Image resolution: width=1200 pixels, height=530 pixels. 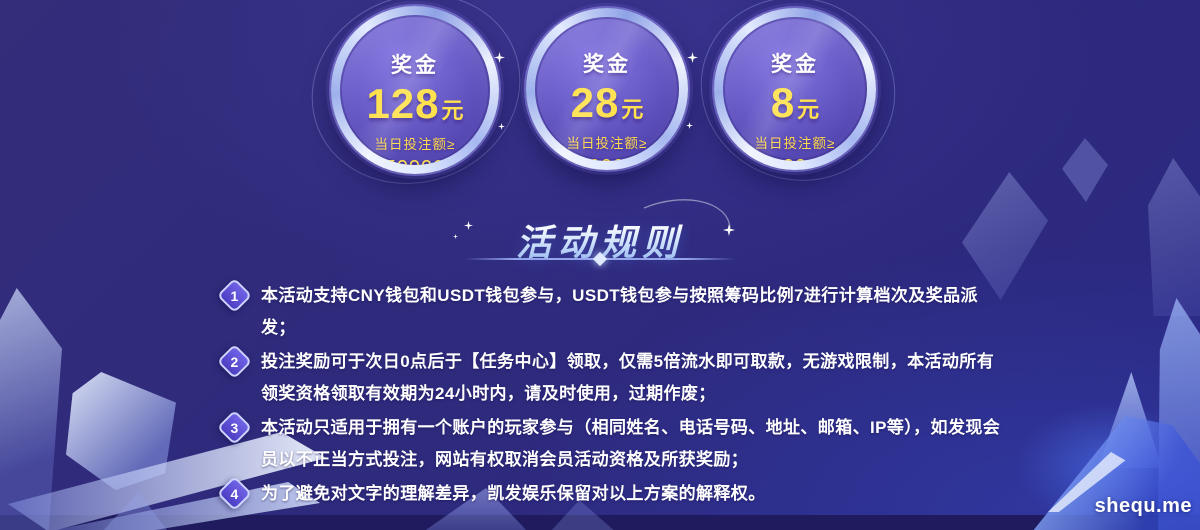 I want to click on prize-amount: 8元, so click(x=795, y=103).